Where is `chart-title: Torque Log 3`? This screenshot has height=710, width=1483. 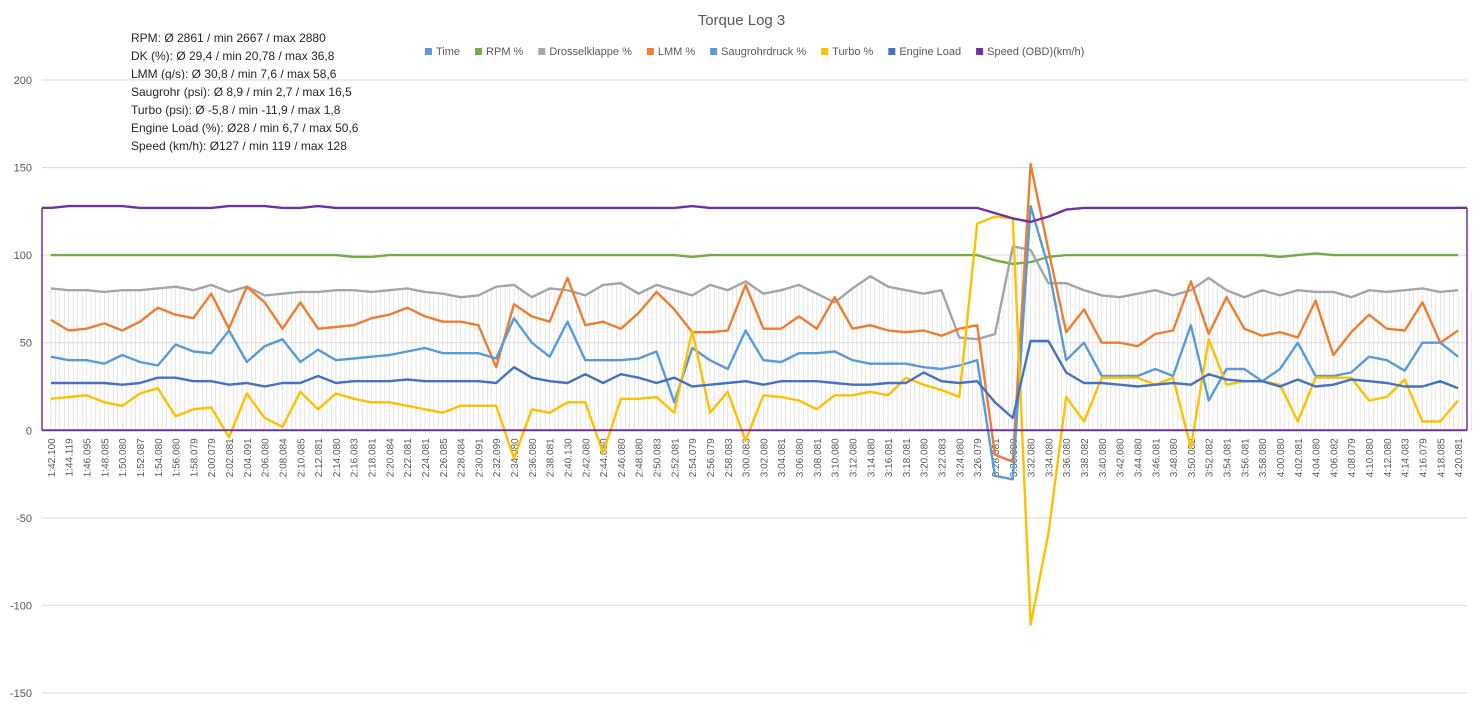 chart-title: Torque Log 3 is located at coordinates (741, 20).